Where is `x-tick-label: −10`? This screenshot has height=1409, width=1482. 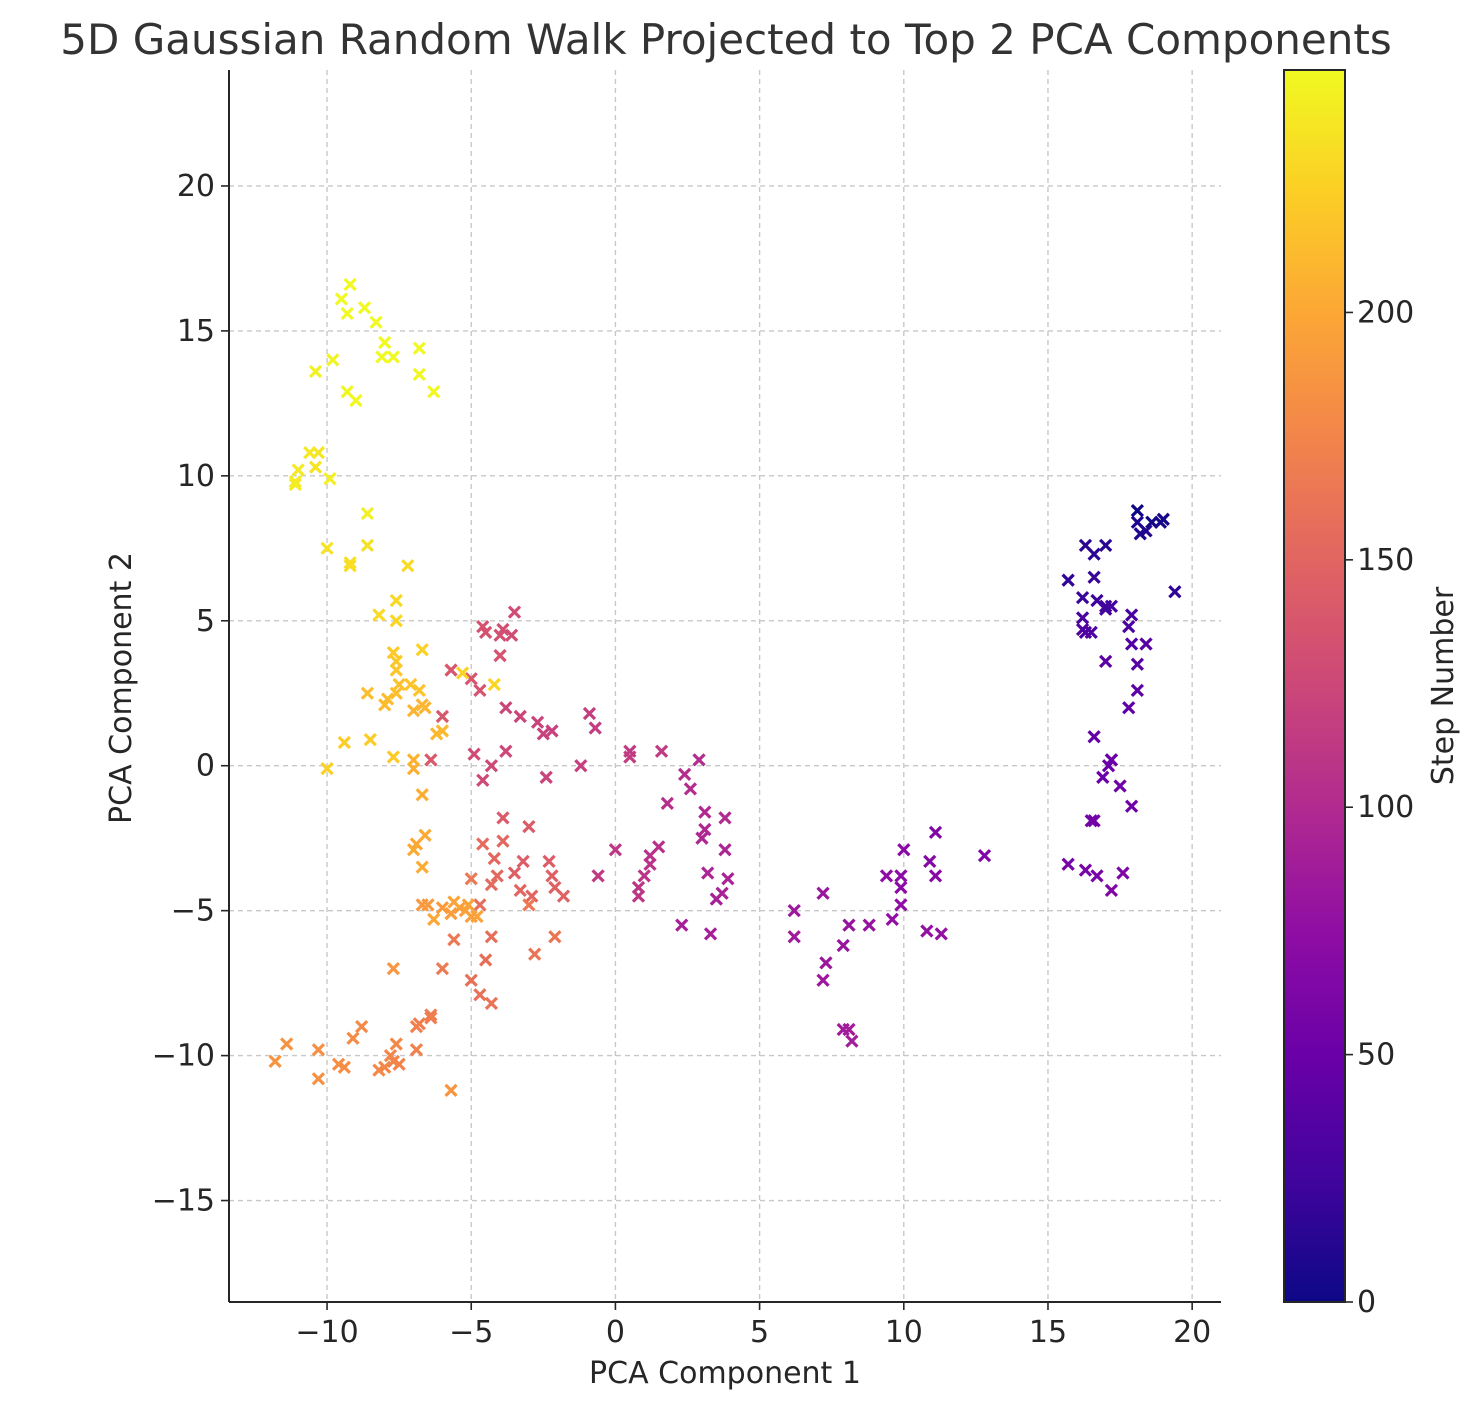
x-tick-label: −10 is located at coordinates (326, 1332).